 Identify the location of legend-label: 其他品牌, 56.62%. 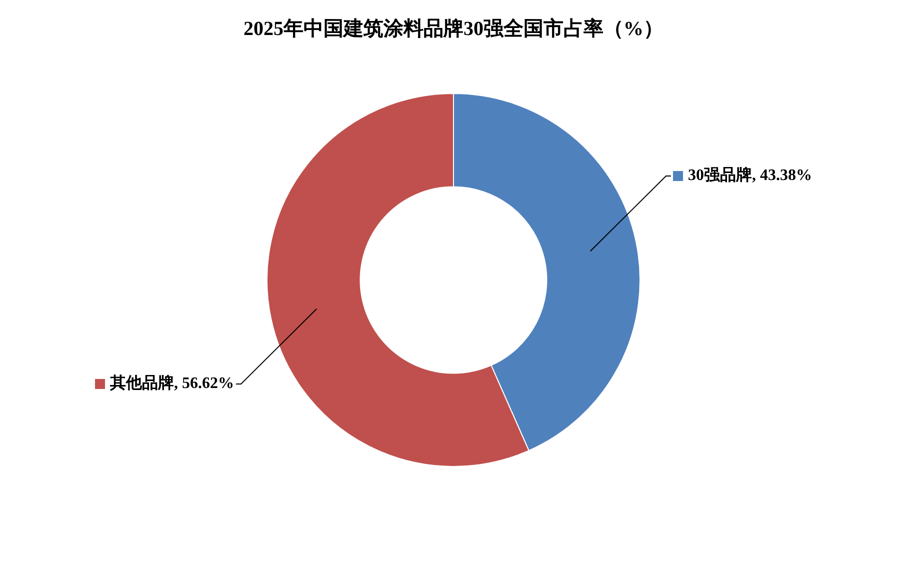
(171, 383).